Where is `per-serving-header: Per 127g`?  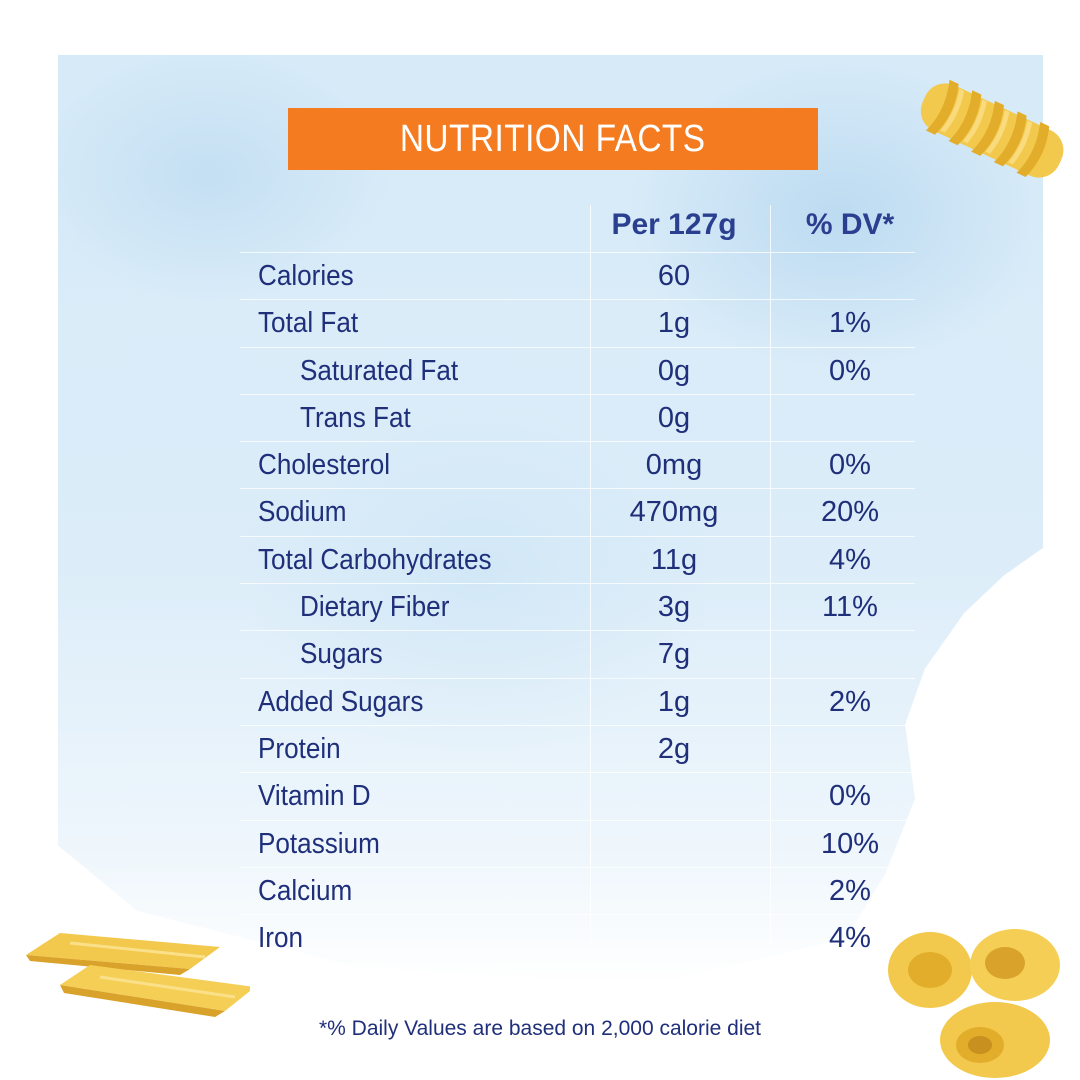
per-serving-header: Per 127g is located at coordinates (674, 224).